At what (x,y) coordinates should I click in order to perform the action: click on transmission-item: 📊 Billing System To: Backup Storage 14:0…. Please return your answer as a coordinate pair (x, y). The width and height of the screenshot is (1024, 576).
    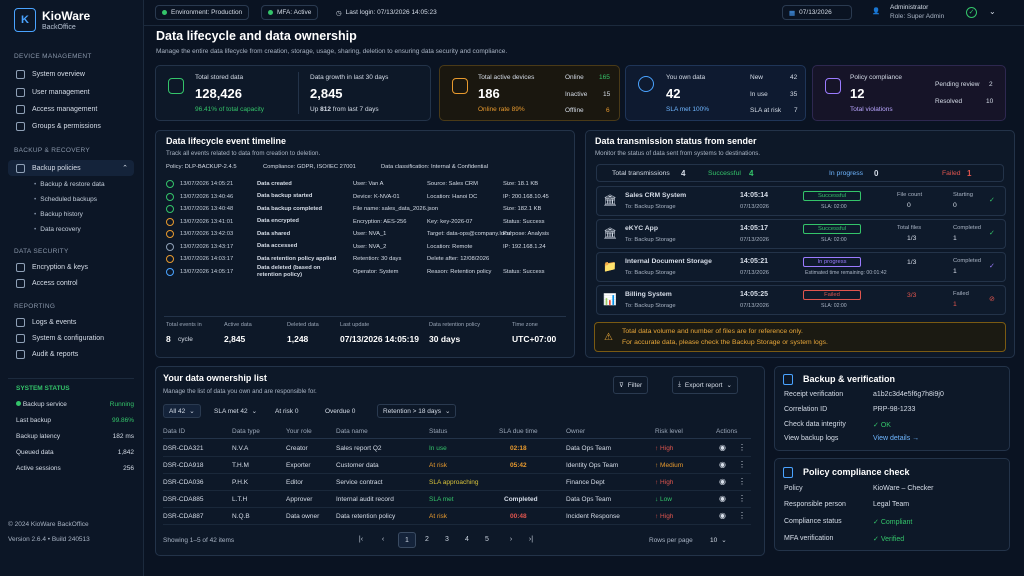
    Looking at the image, I should click on (801, 300).